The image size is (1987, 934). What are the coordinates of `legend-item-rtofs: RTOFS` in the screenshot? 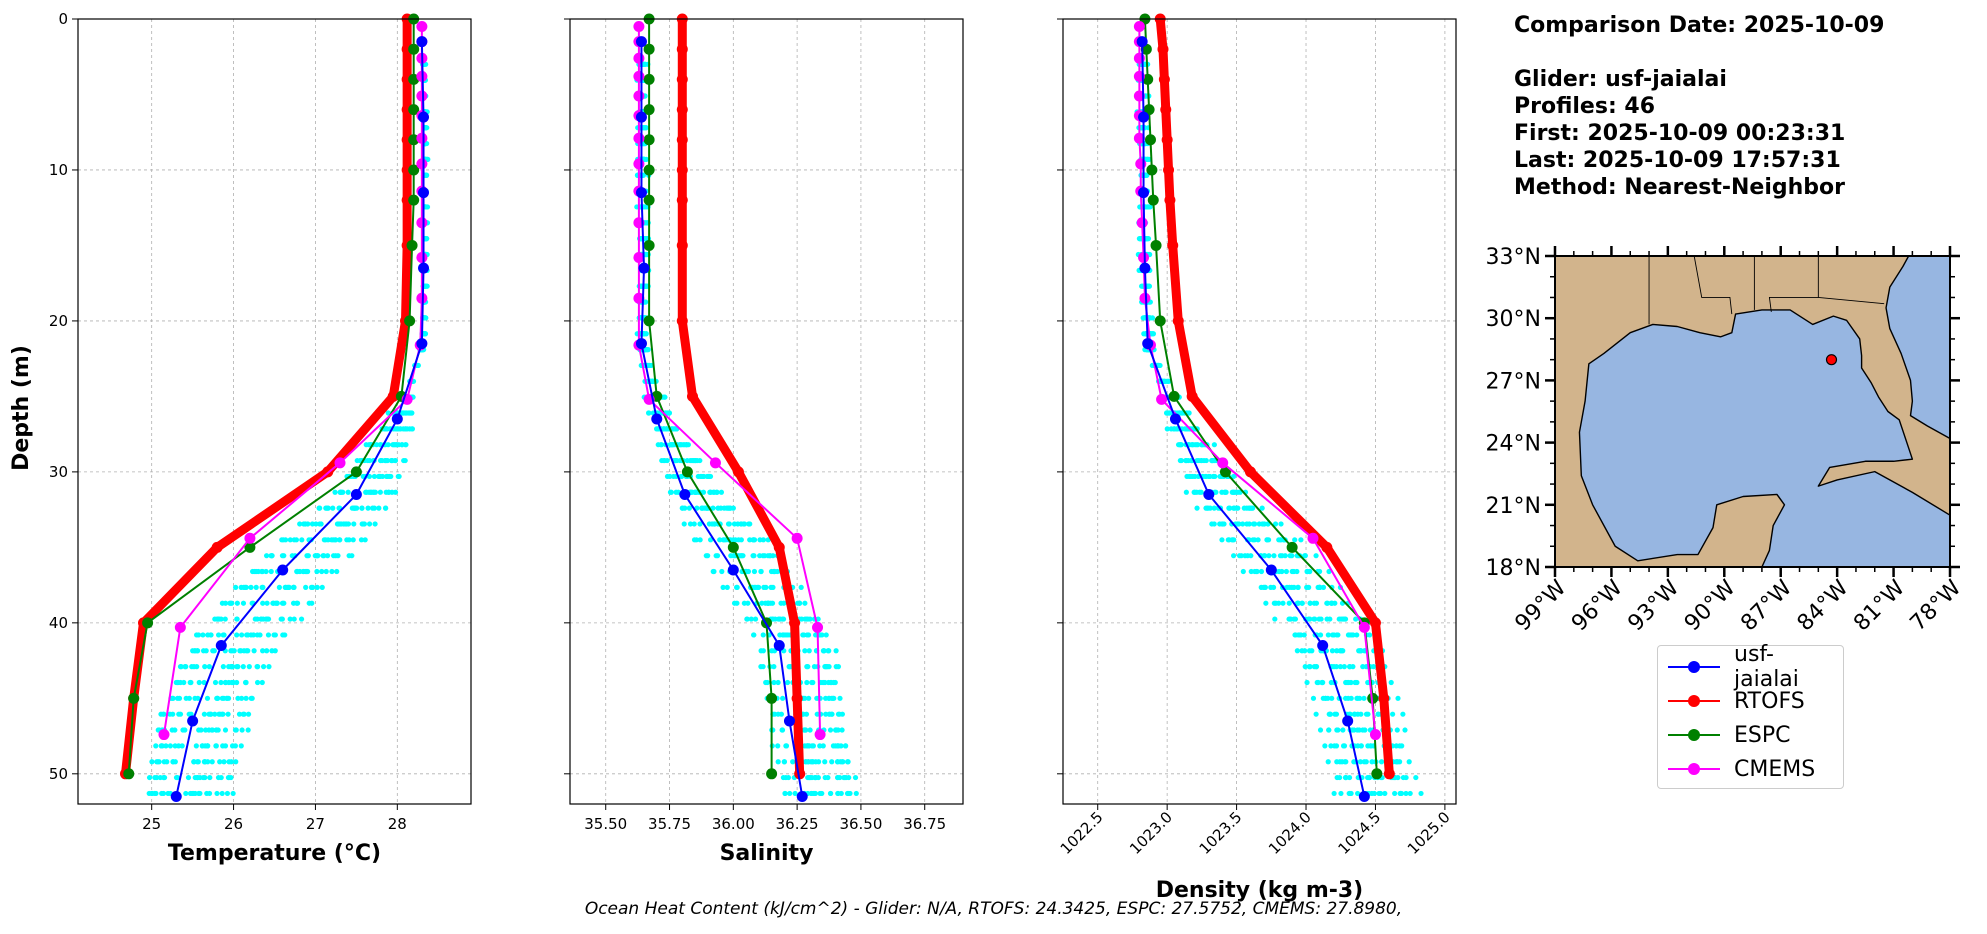 It's located at (1750, 701).